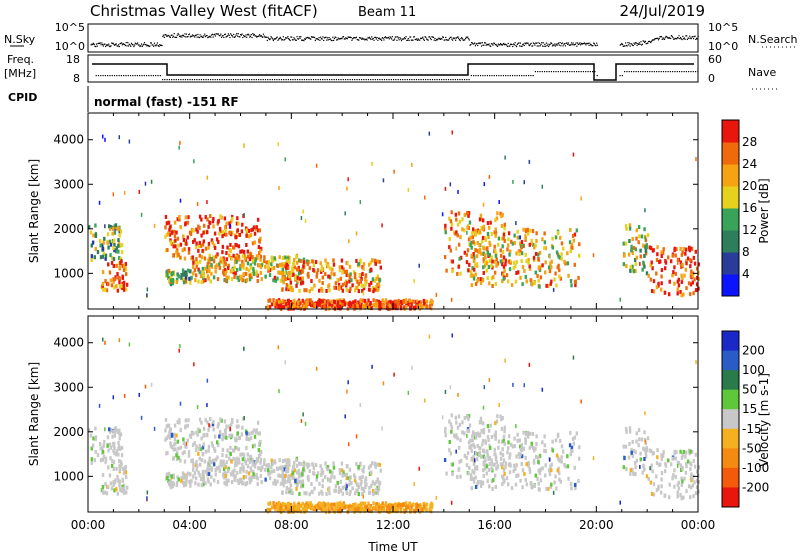 This screenshot has height=554, width=800. What do you see at coordinates (73, 59) in the screenshot?
I see `freq-left-tick-top: 18` at bounding box center [73, 59].